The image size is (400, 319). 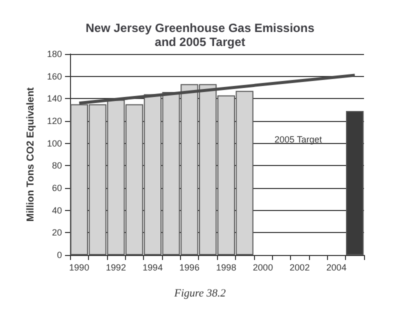 What do you see at coordinates (59, 255) in the screenshot?
I see `y-tick-label: 0` at bounding box center [59, 255].